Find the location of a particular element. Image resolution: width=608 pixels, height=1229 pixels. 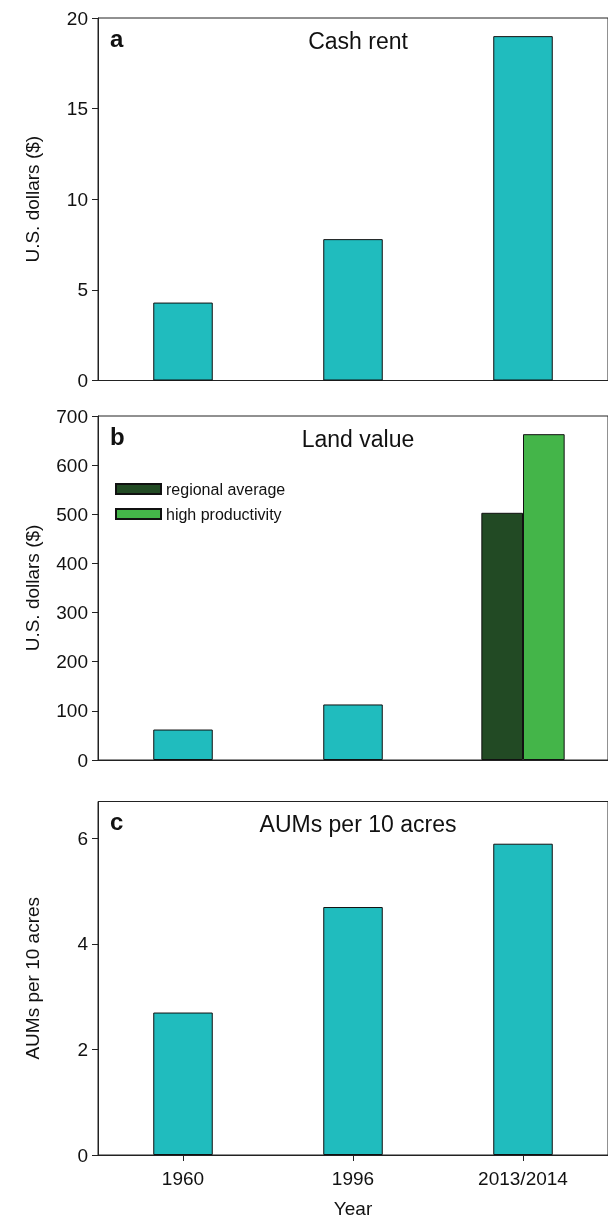

x-axis-title: Year is located at coordinates (353, 1208).